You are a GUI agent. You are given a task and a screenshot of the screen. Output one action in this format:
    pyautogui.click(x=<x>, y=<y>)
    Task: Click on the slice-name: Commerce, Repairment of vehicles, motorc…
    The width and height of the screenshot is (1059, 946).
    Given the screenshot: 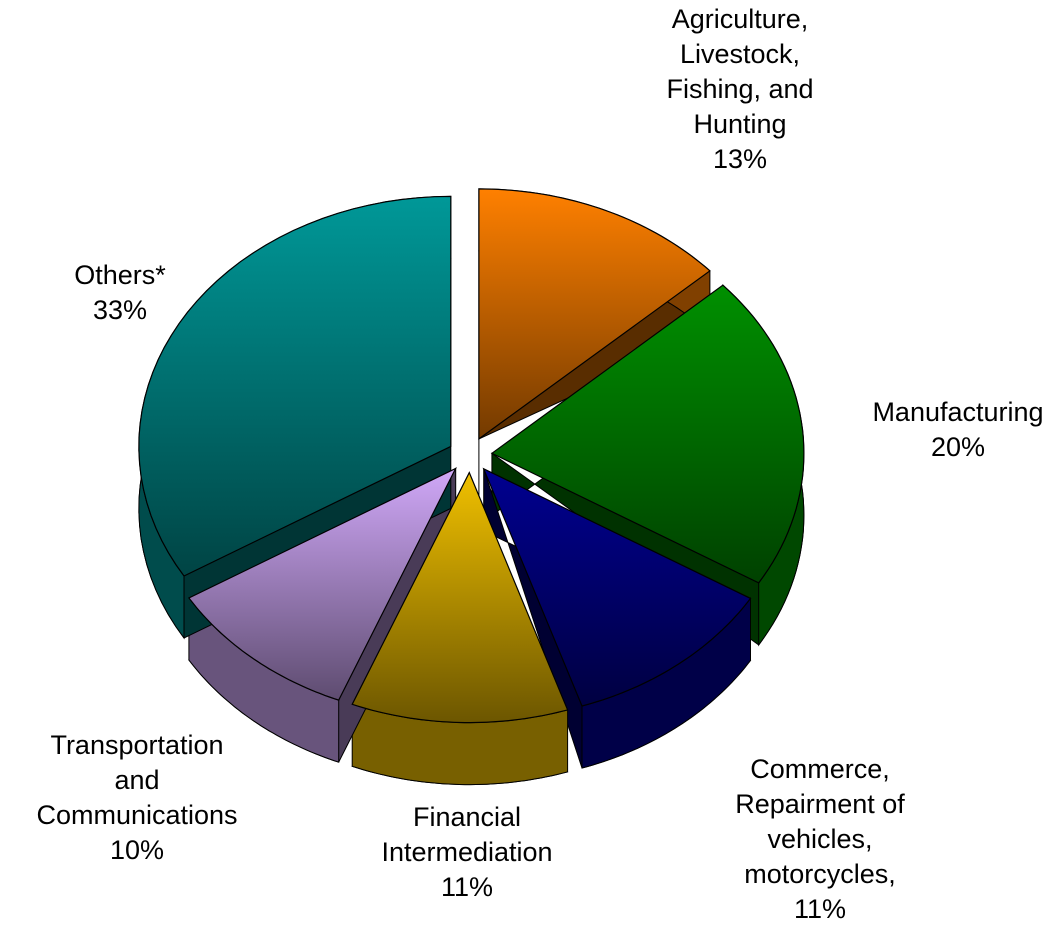 What is the action you would take?
    pyautogui.click(x=820, y=821)
    